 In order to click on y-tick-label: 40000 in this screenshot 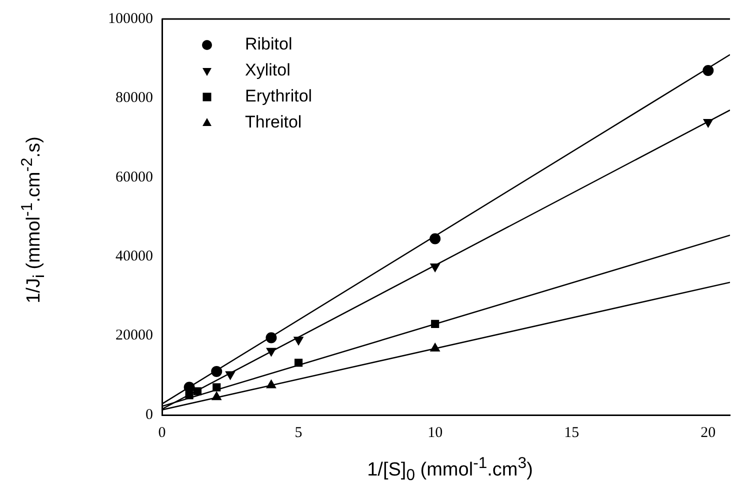, I will do `click(134, 256)`.